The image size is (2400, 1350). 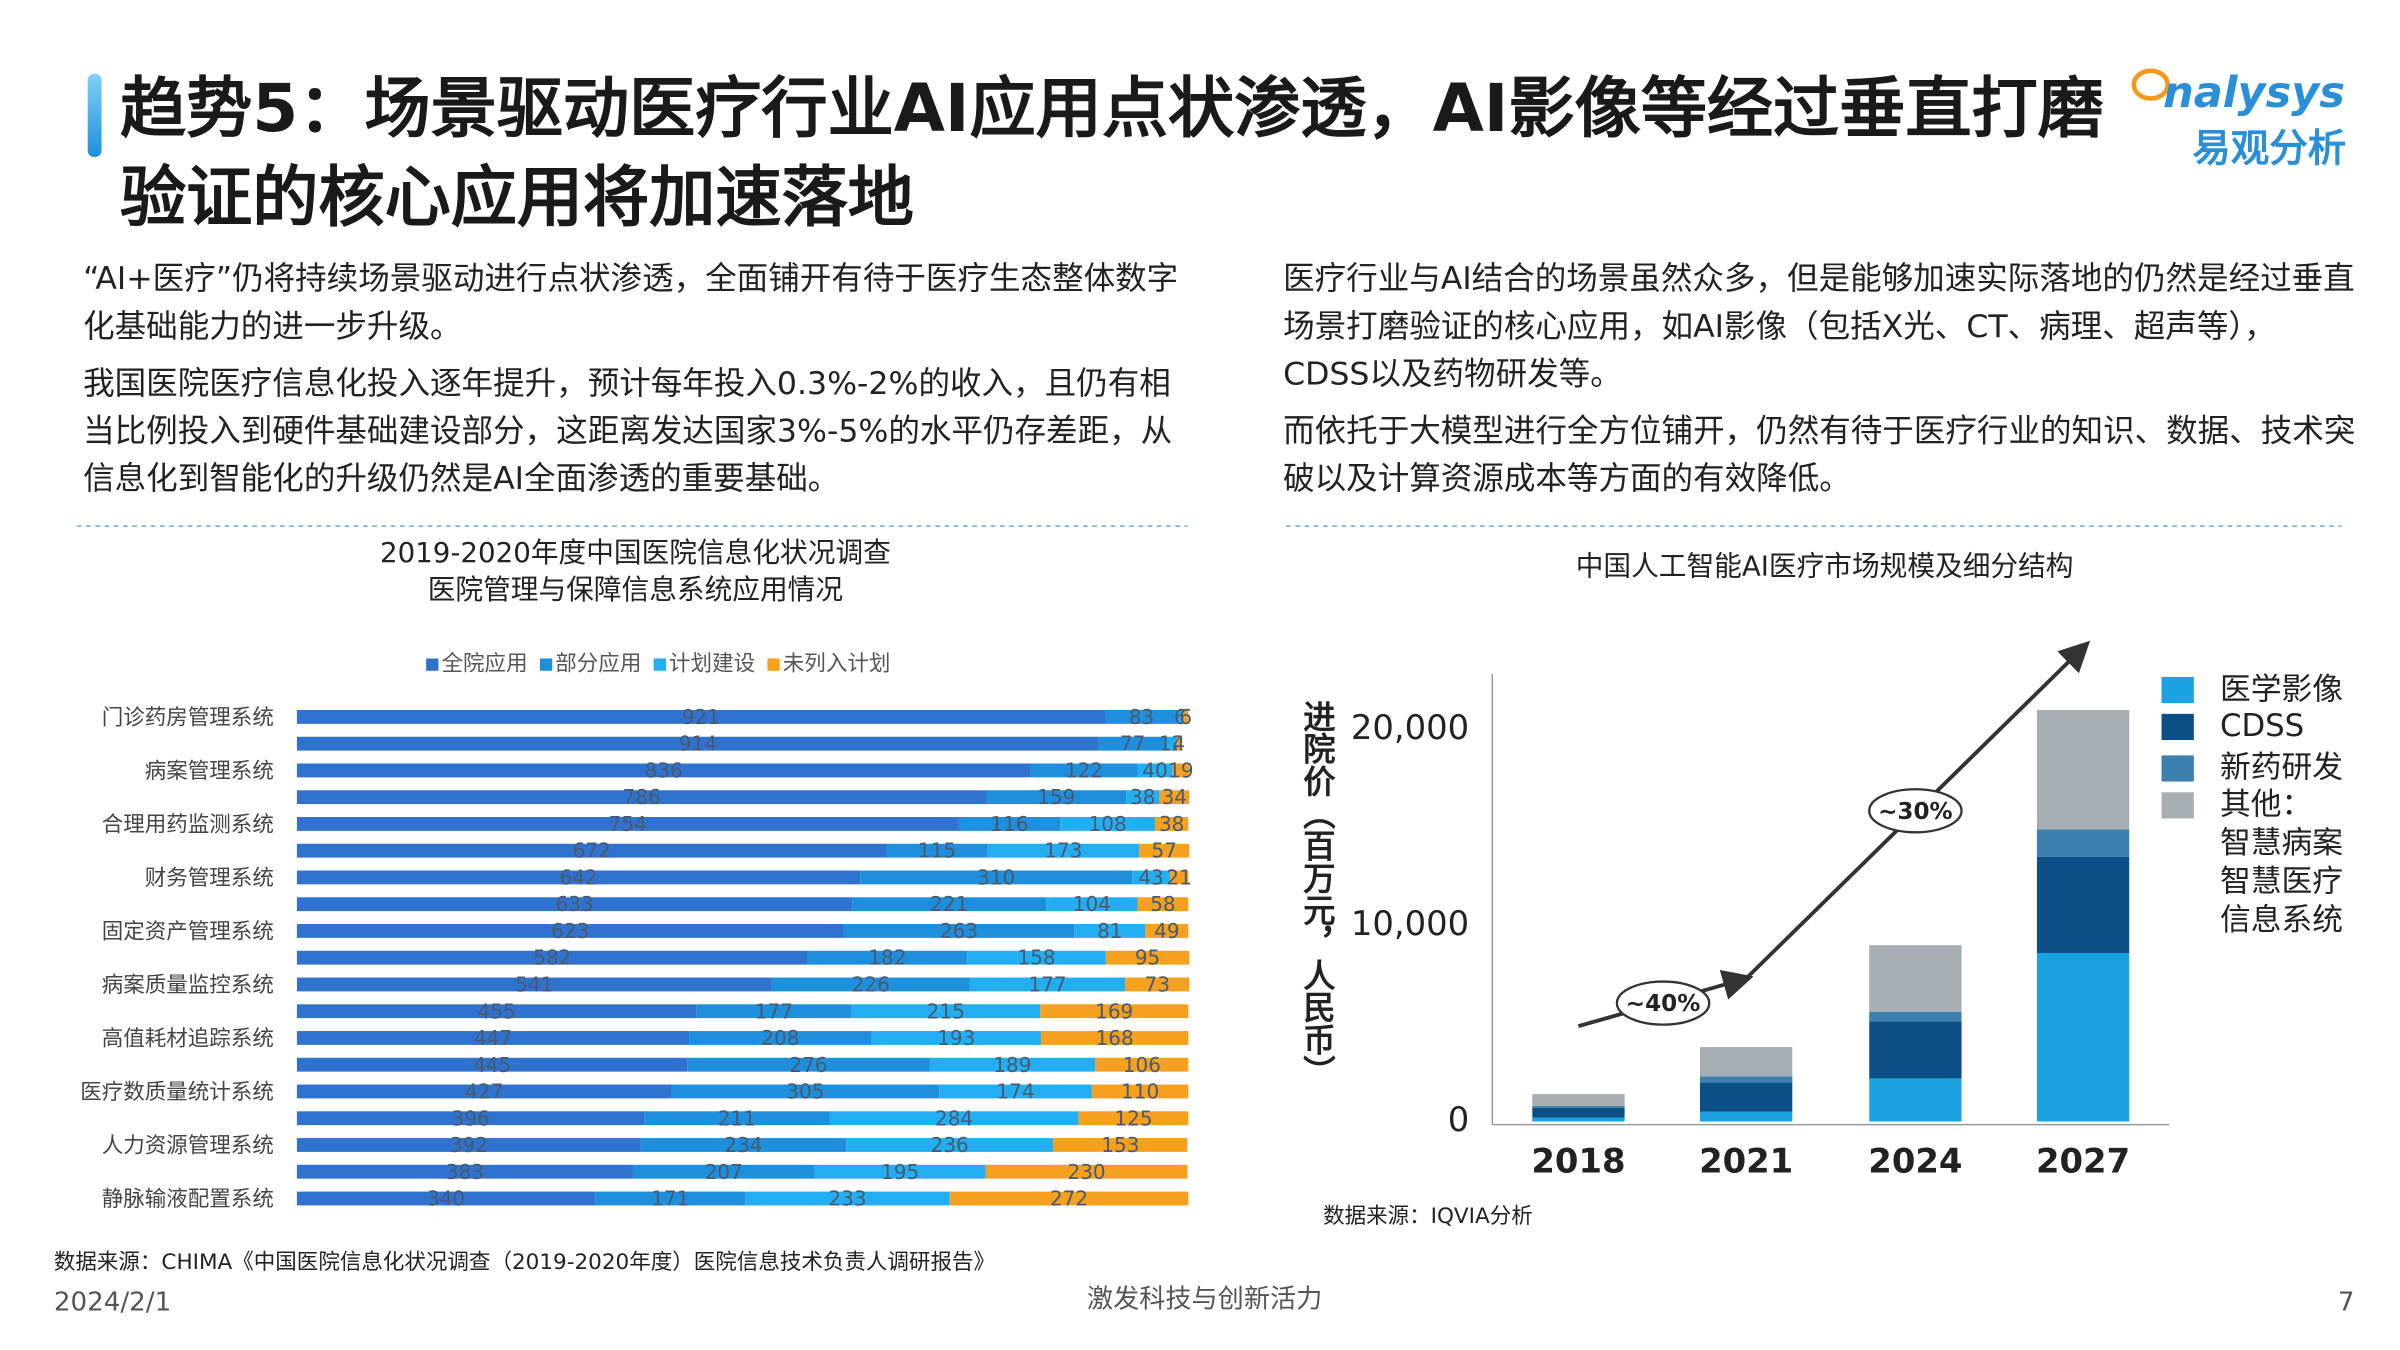 What do you see at coordinates (1086, 1172) in the screenshot?
I see `data-label: 230` at bounding box center [1086, 1172].